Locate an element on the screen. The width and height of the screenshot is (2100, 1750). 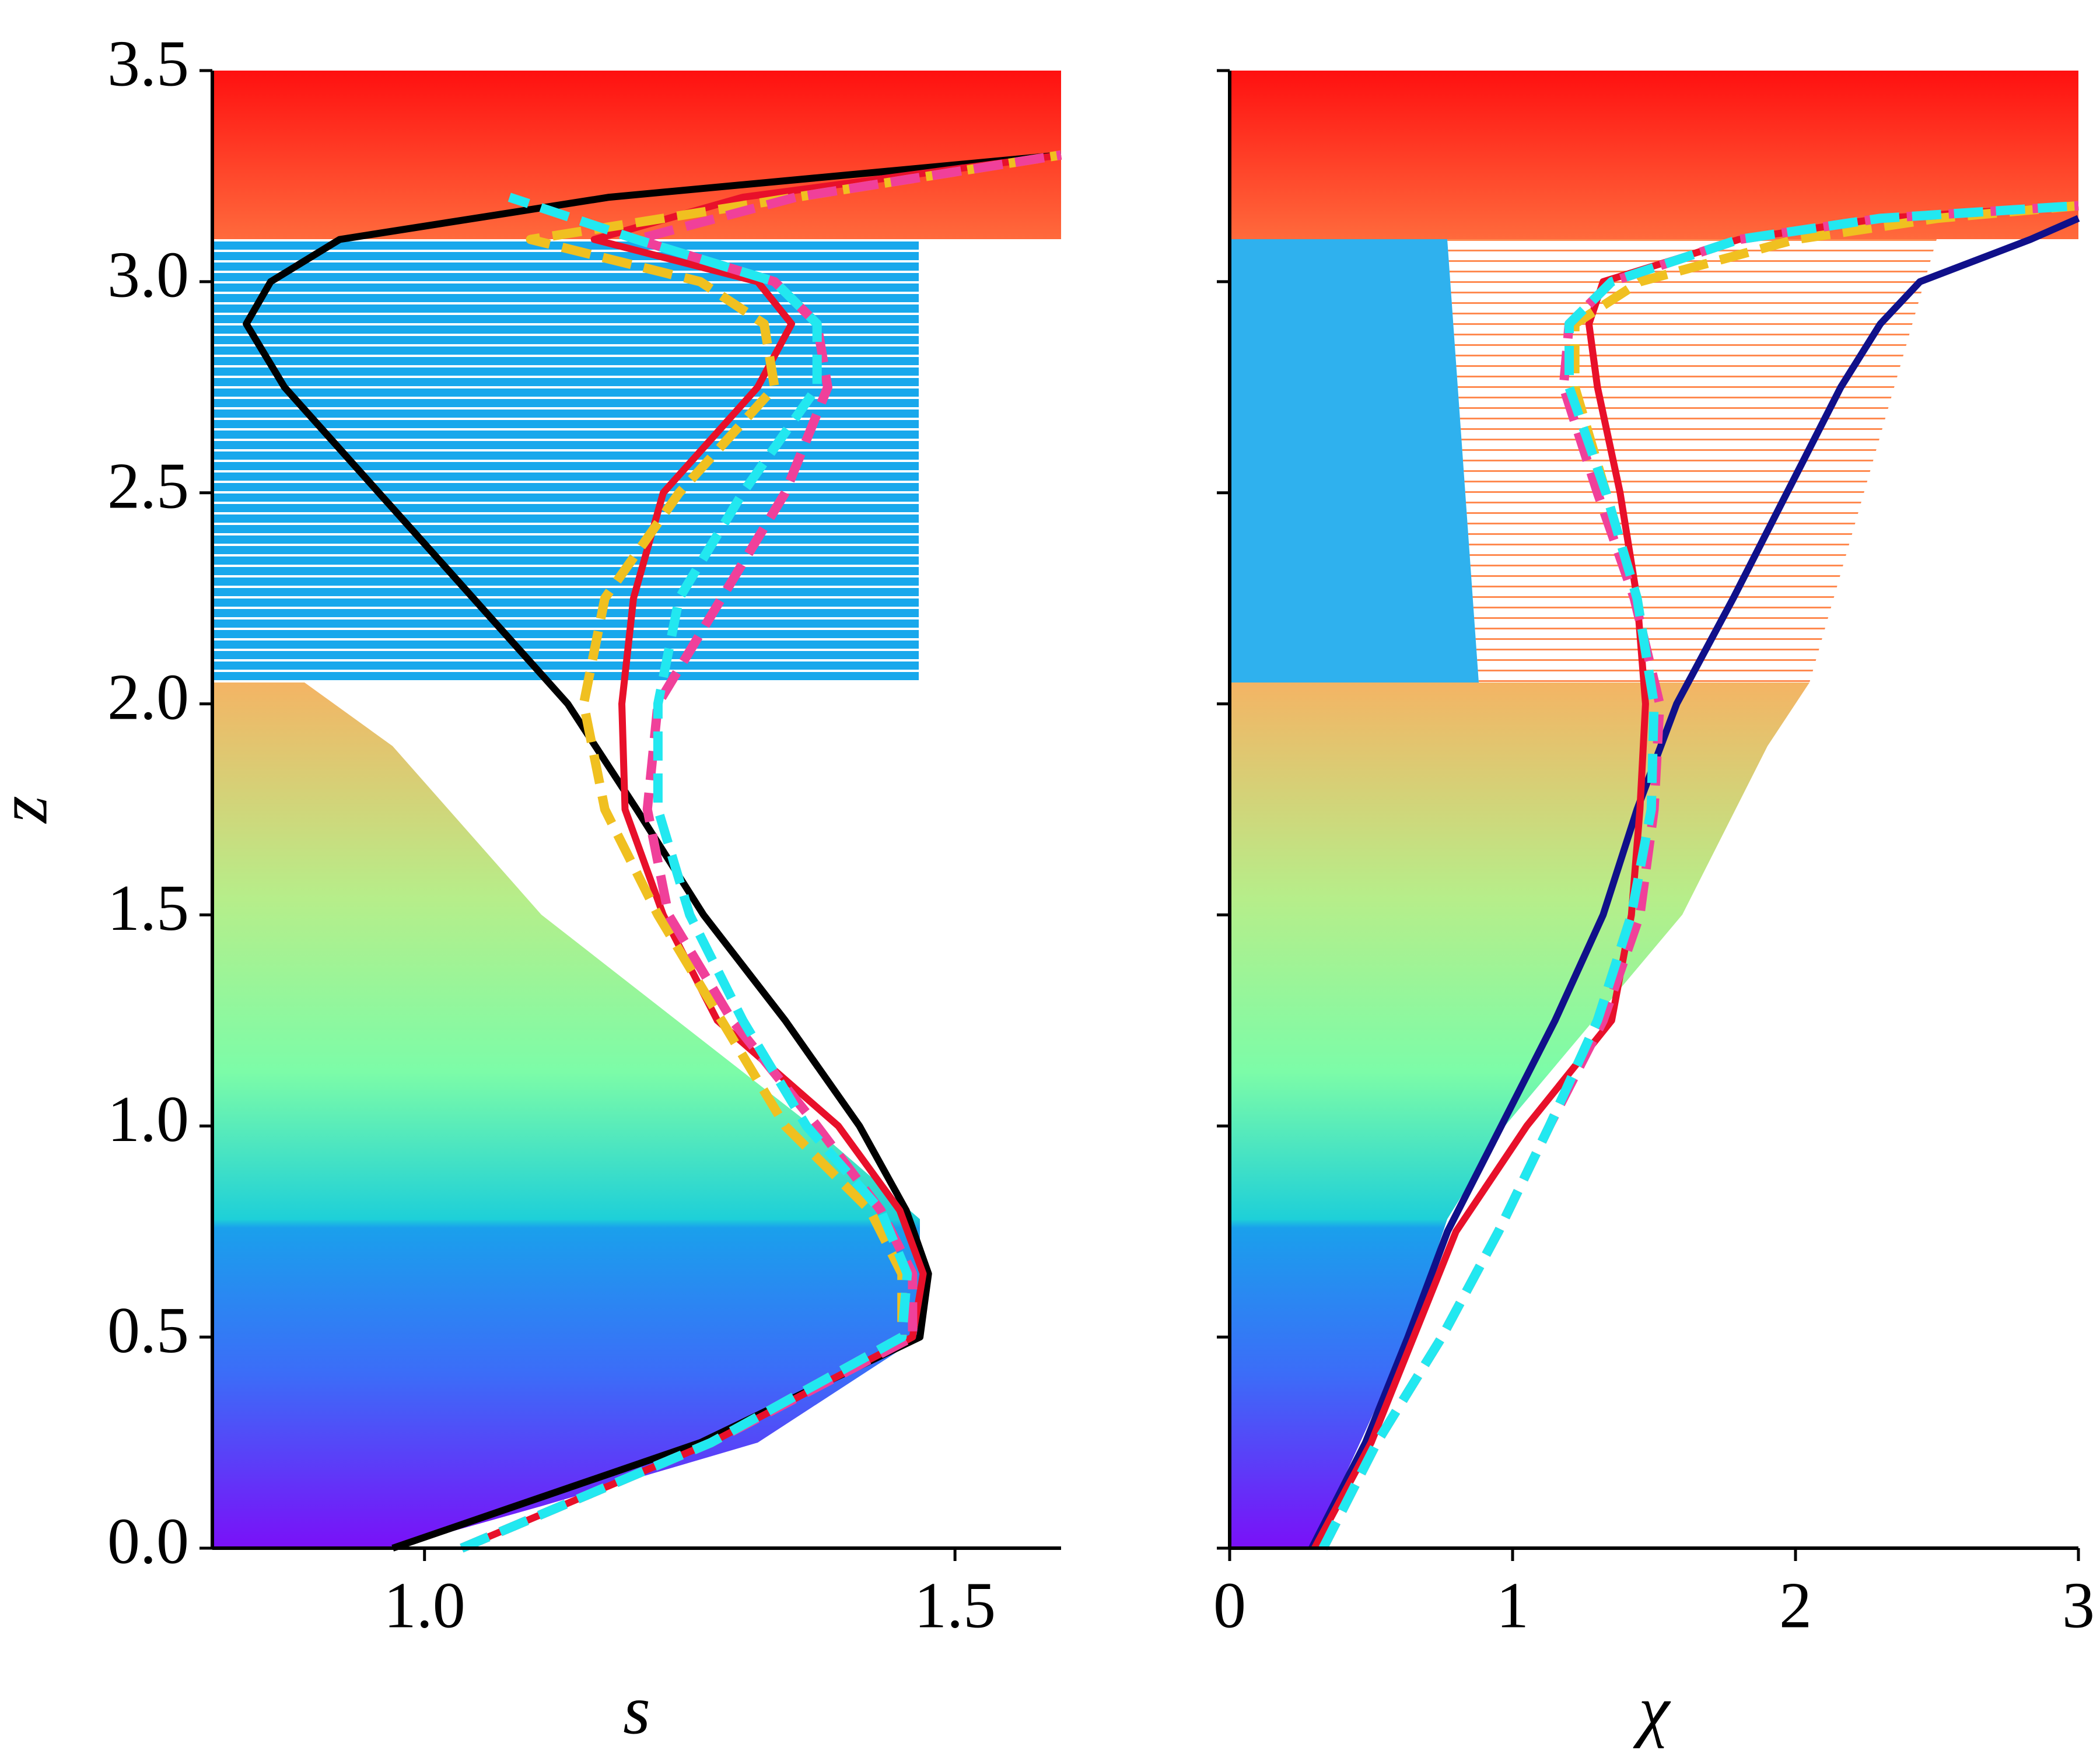
y-axis-label: z is located at coordinates (31, 810).